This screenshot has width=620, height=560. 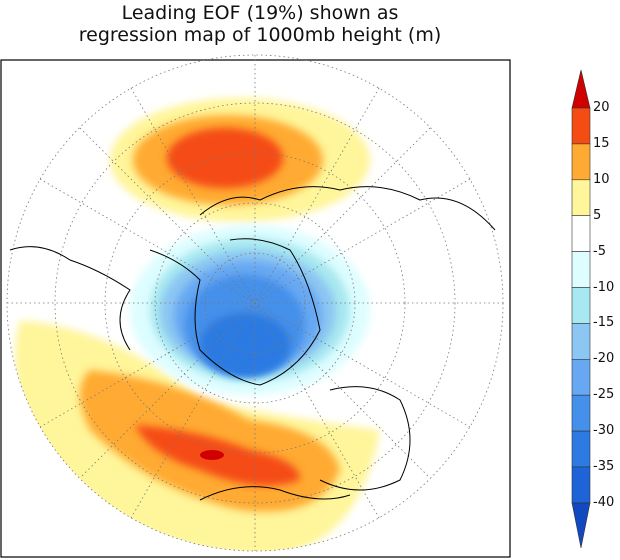 What do you see at coordinates (601, 179) in the screenshot?
I see `colorbar-label: 10` at bounding box center [601, 179].